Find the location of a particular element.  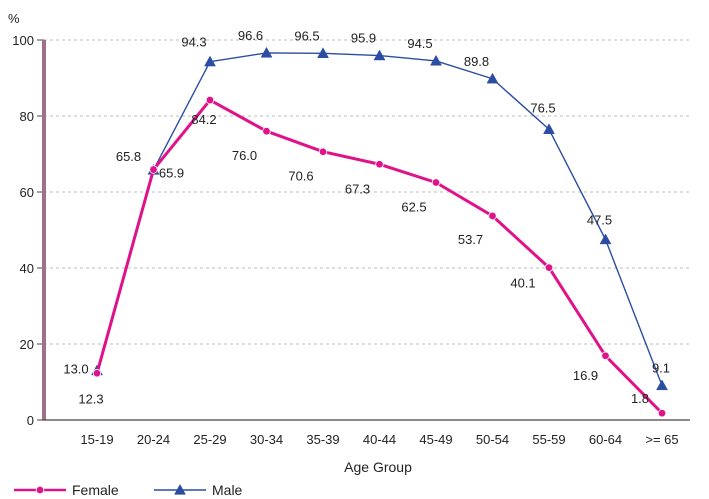

legend-marker-male is located at coordinates (180, 489).